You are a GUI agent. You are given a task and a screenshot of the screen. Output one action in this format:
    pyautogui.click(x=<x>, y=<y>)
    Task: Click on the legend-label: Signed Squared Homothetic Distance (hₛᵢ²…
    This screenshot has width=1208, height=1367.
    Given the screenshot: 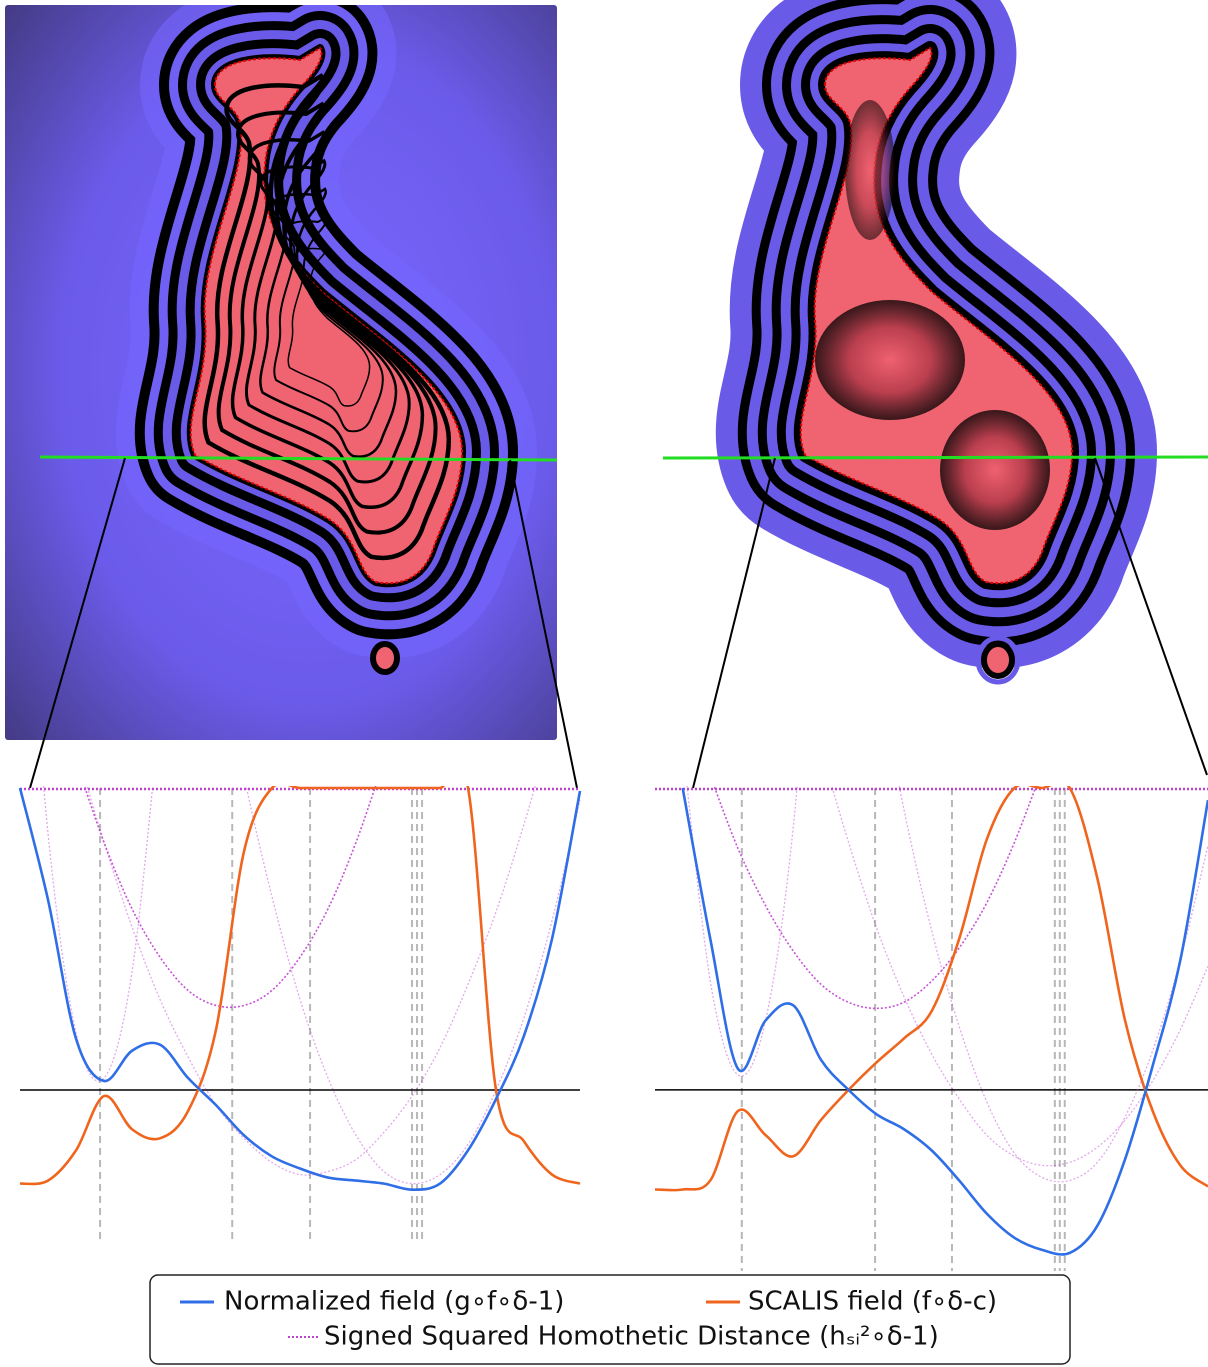 What is the action you would take?
    pyautogui.click(x=631, y=1337)
    